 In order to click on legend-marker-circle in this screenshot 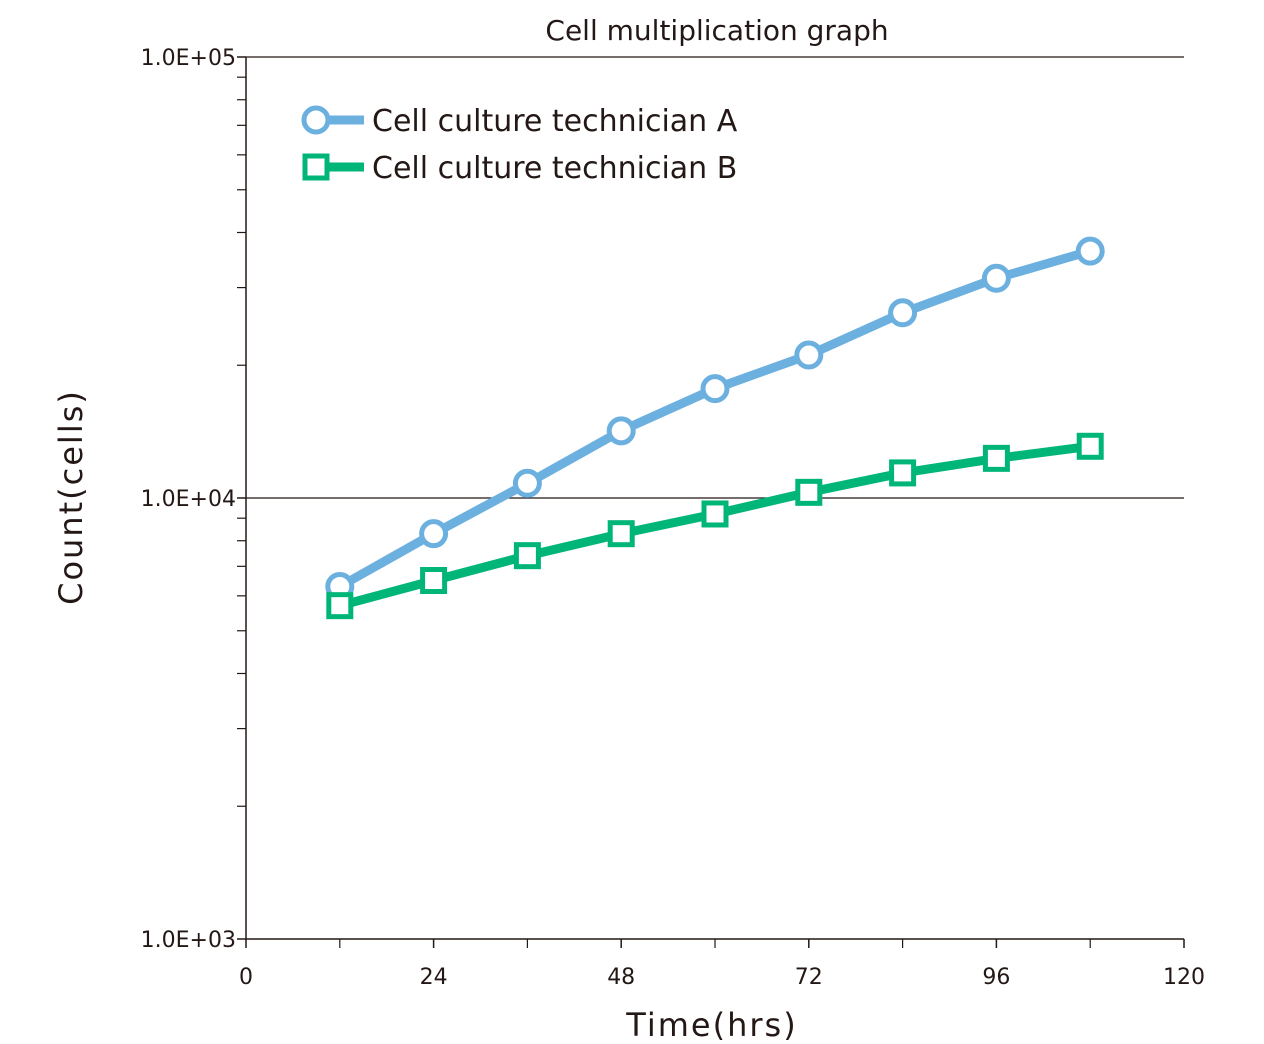, I will do `click(316, 120)`.